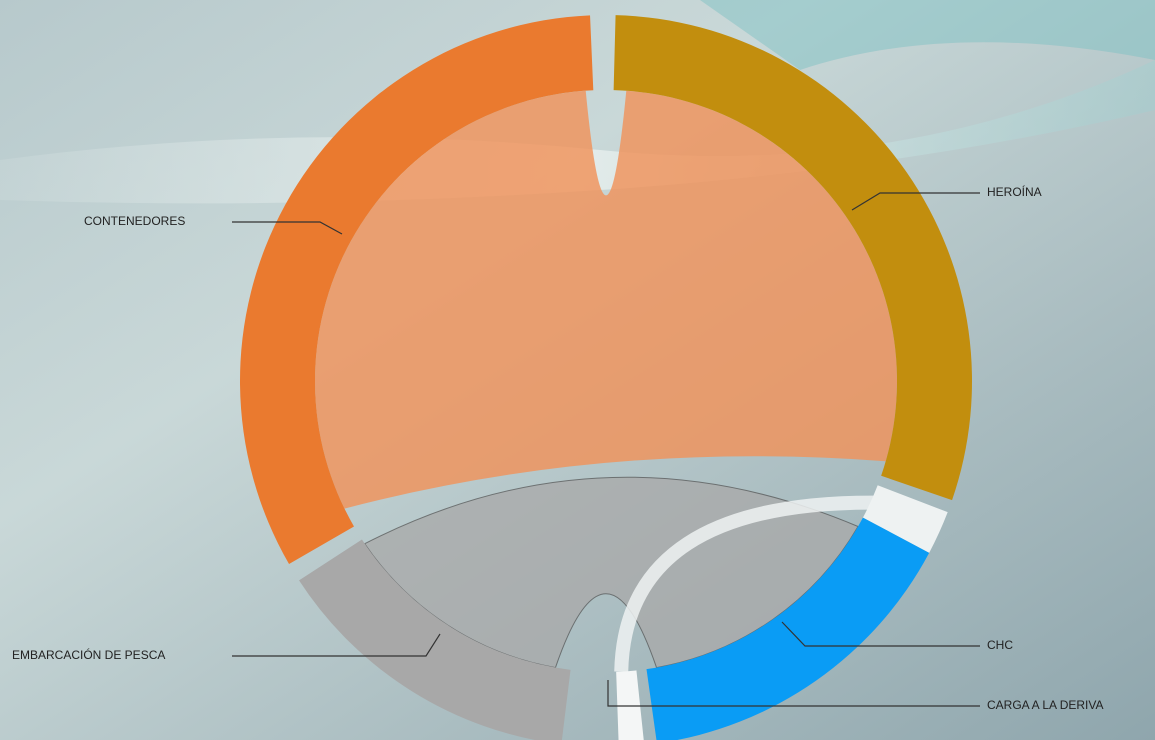 Image resolution: width=1155 pixels, height=740 pixels. I want to click on node-label: EMBARCACIÓN DE PESCA, so click(88, 654).